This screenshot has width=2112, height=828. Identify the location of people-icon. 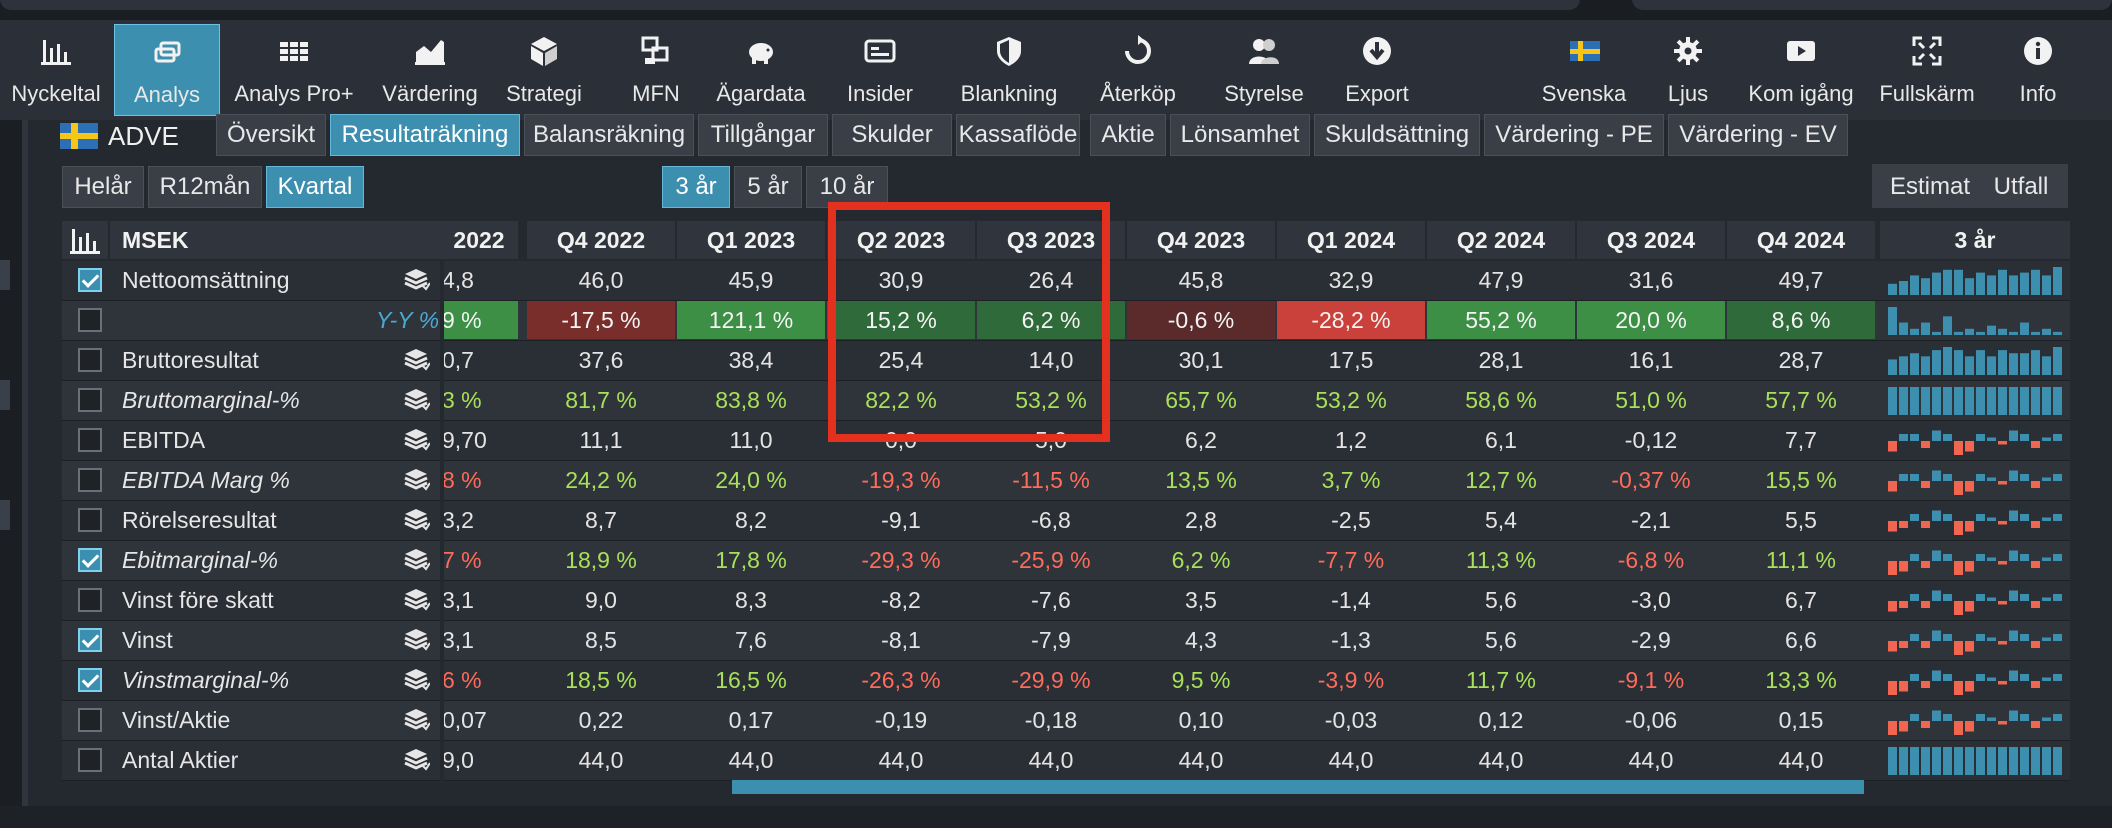
(1264, 53).